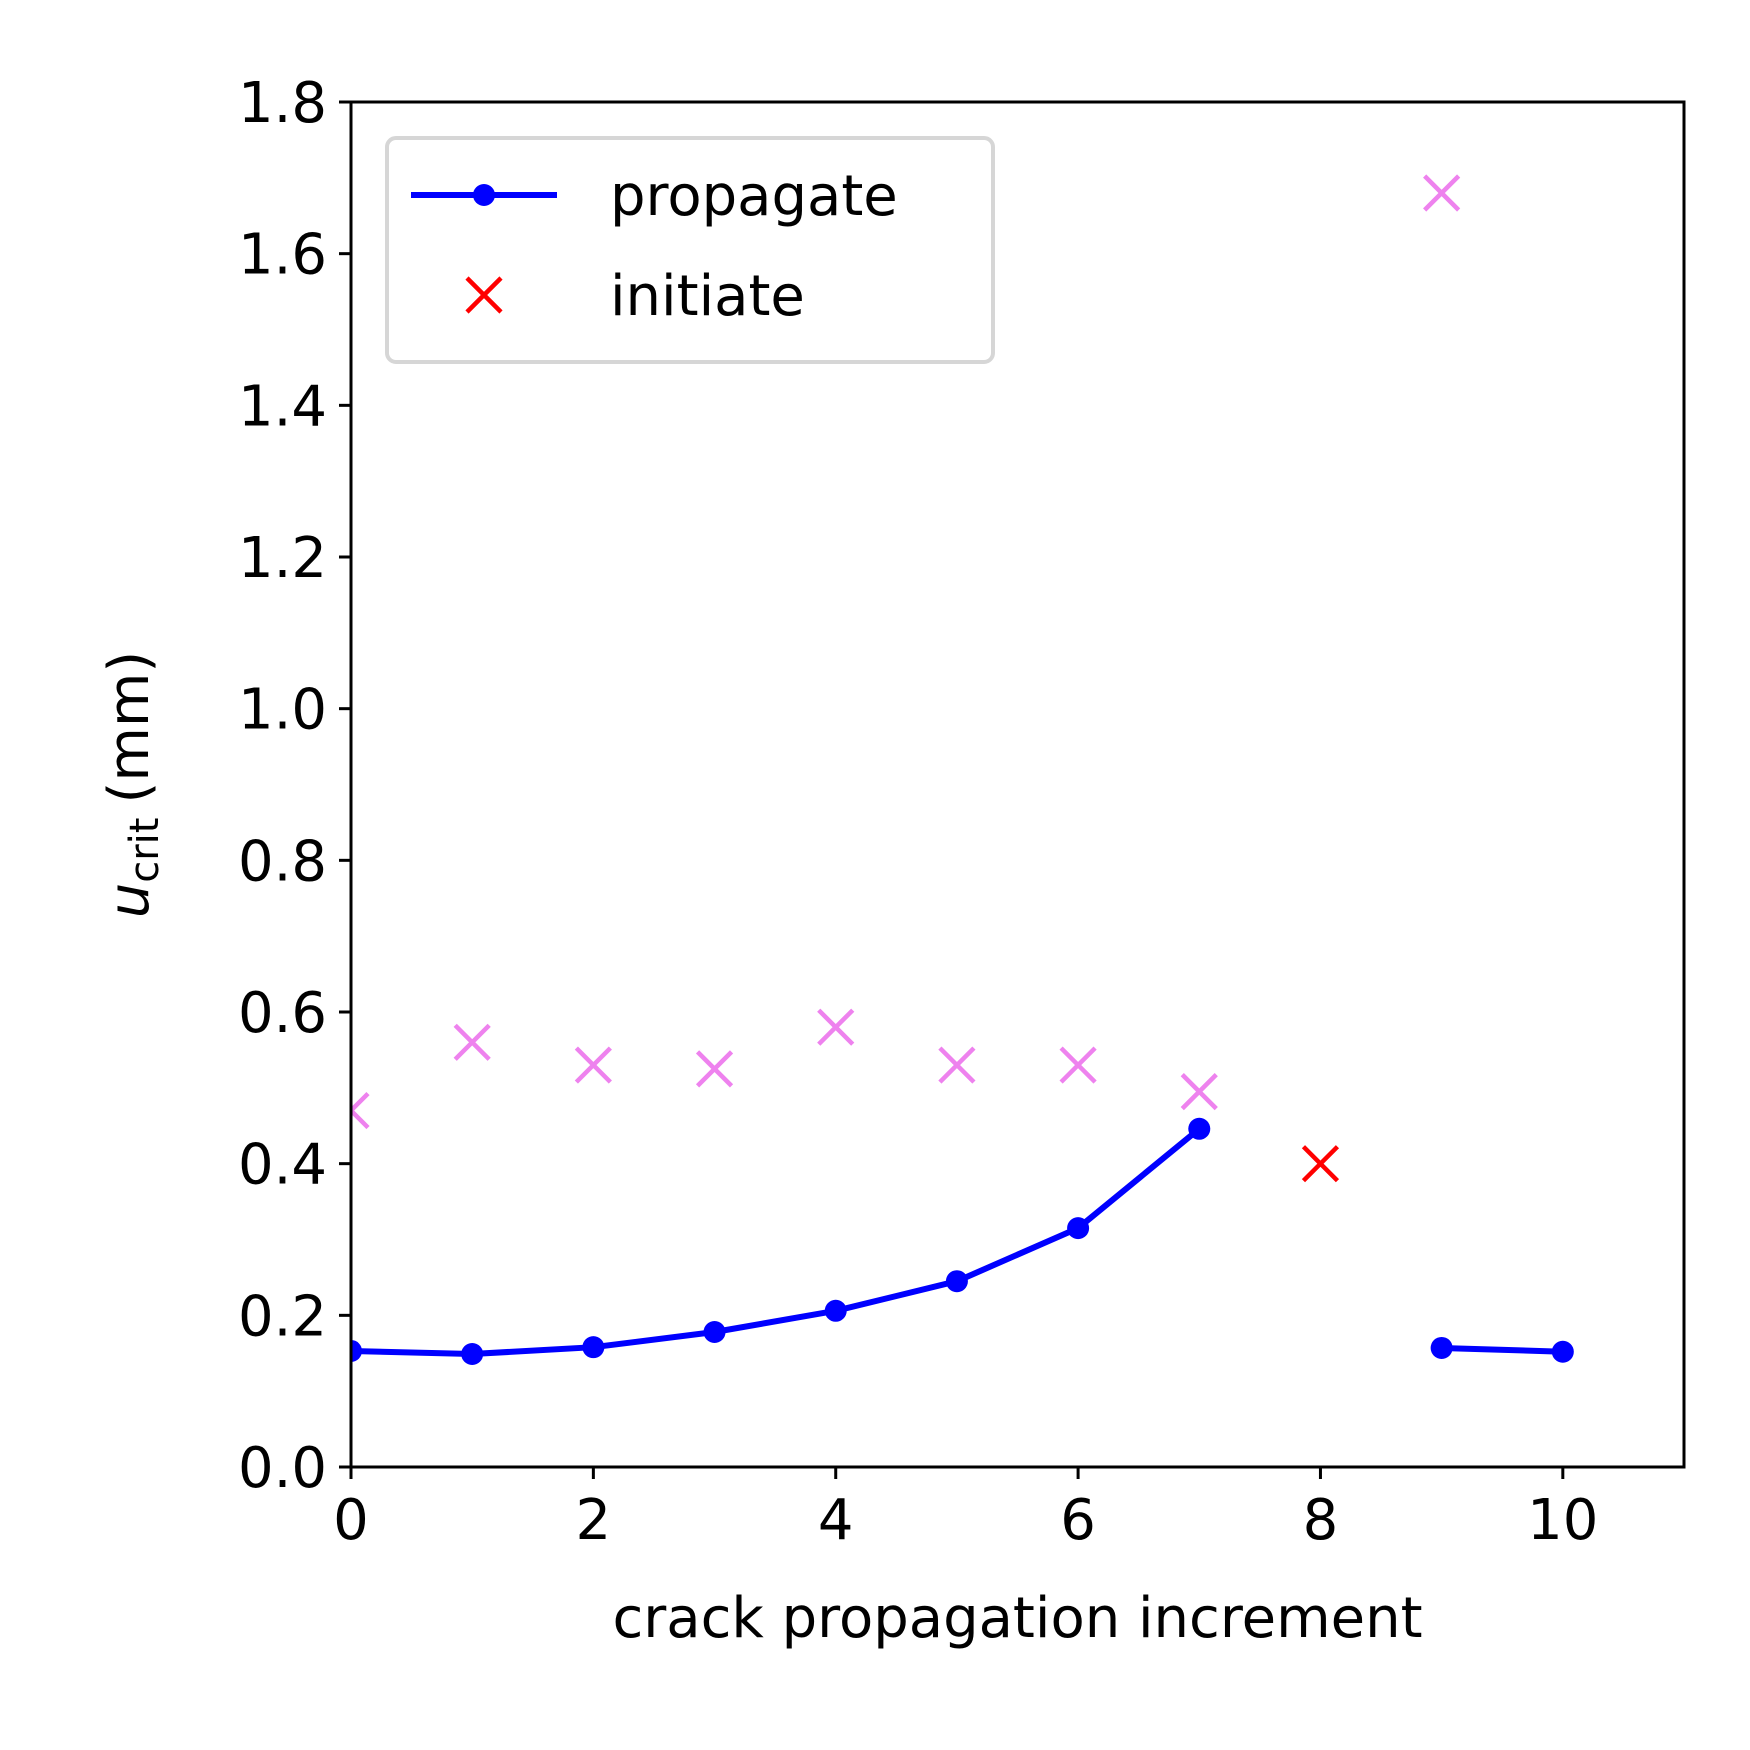  What do you see at coordinates (1562, 1520) in the screenshot?
I see `x-tick-label: 10` at bounding box center [1562, 1520].